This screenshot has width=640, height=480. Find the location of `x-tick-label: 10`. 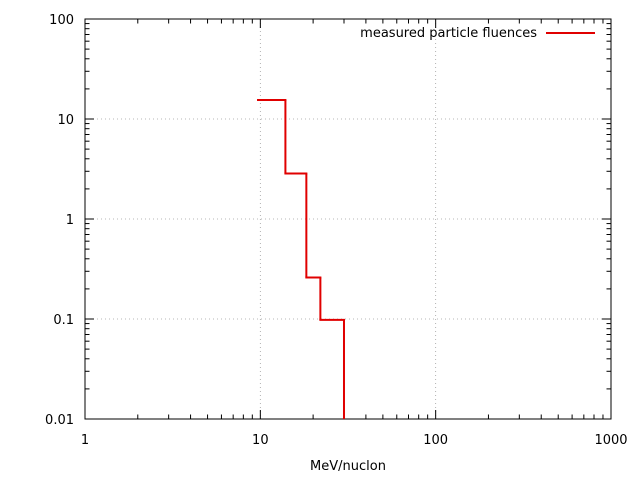

x-tick-label: 10 is located at coordinates (260, 440).